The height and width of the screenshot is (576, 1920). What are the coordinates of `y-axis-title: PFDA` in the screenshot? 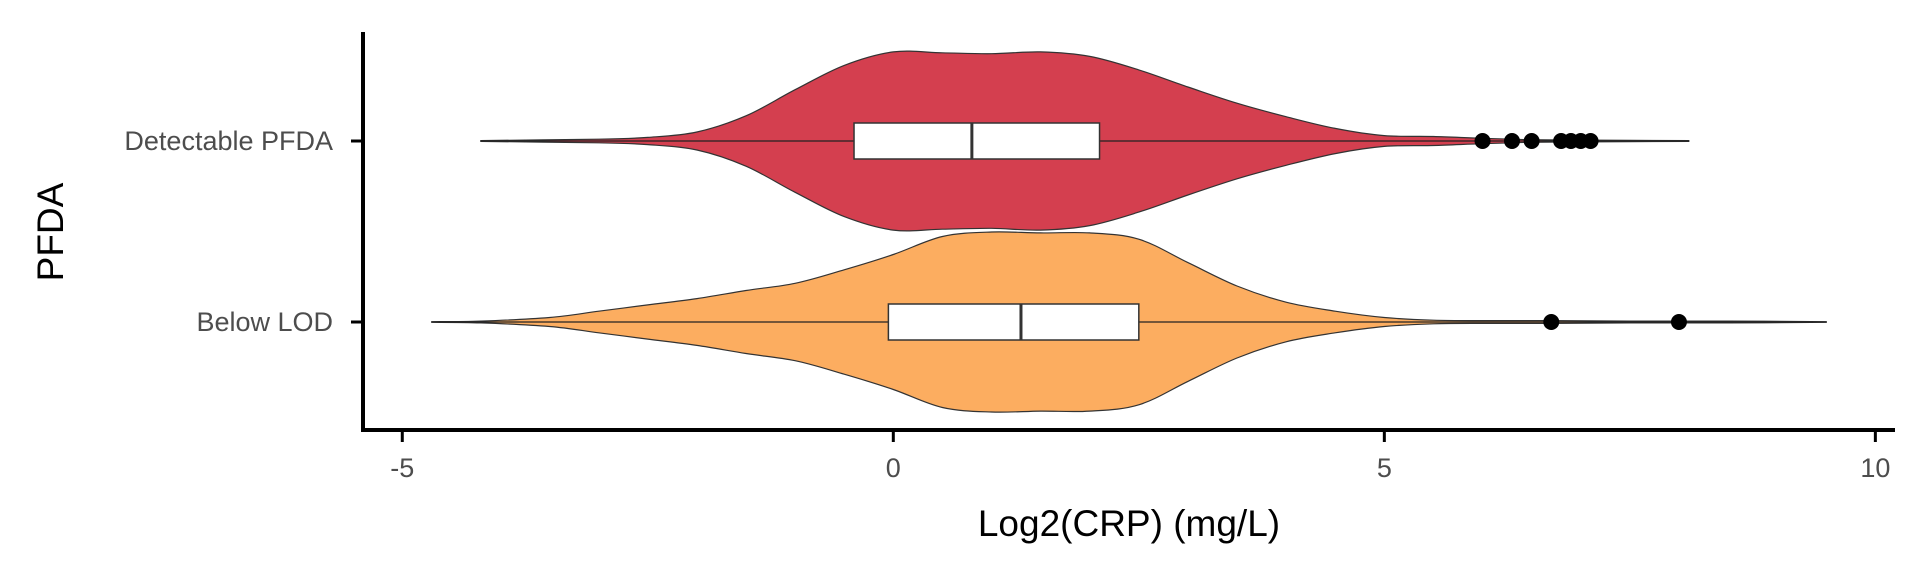 It's located at (50, 231).